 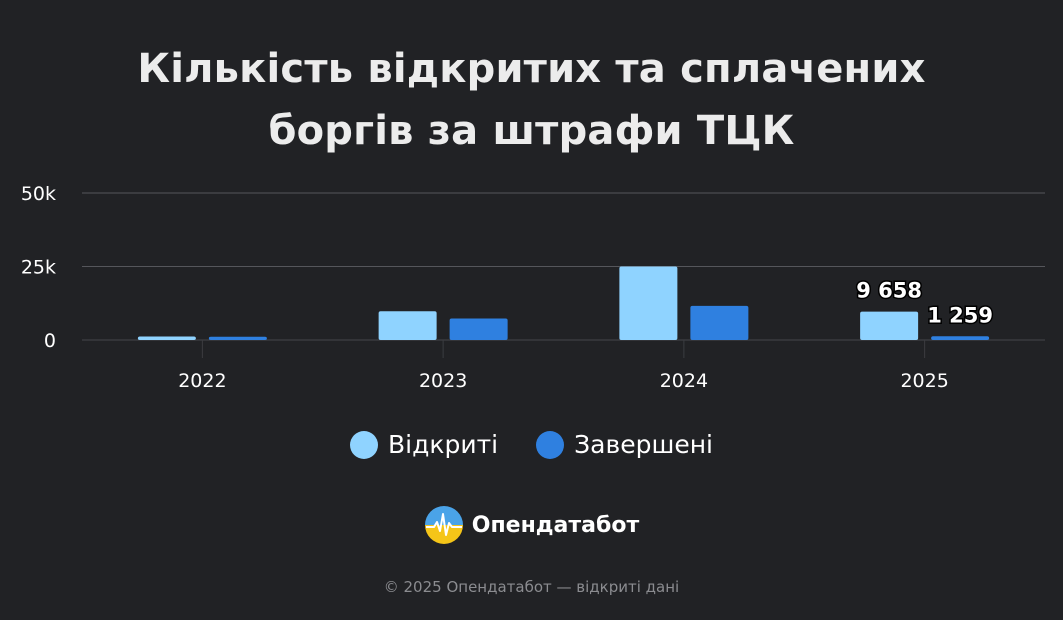 What do you see at coordinates (531, 131) in the screenshot?
I see `chart-title-line-2: боргів за штрафи ТЦК` at bounding box center [531, 131].